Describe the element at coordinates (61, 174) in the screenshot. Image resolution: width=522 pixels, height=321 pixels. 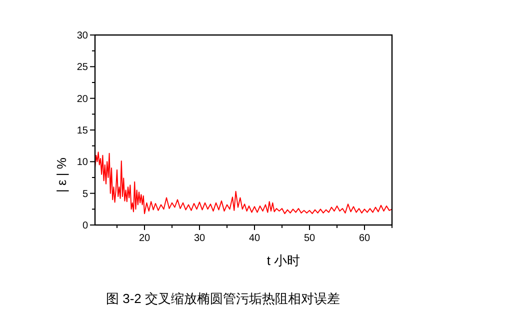
I see `y-axis-title: | ε | %` at that location.